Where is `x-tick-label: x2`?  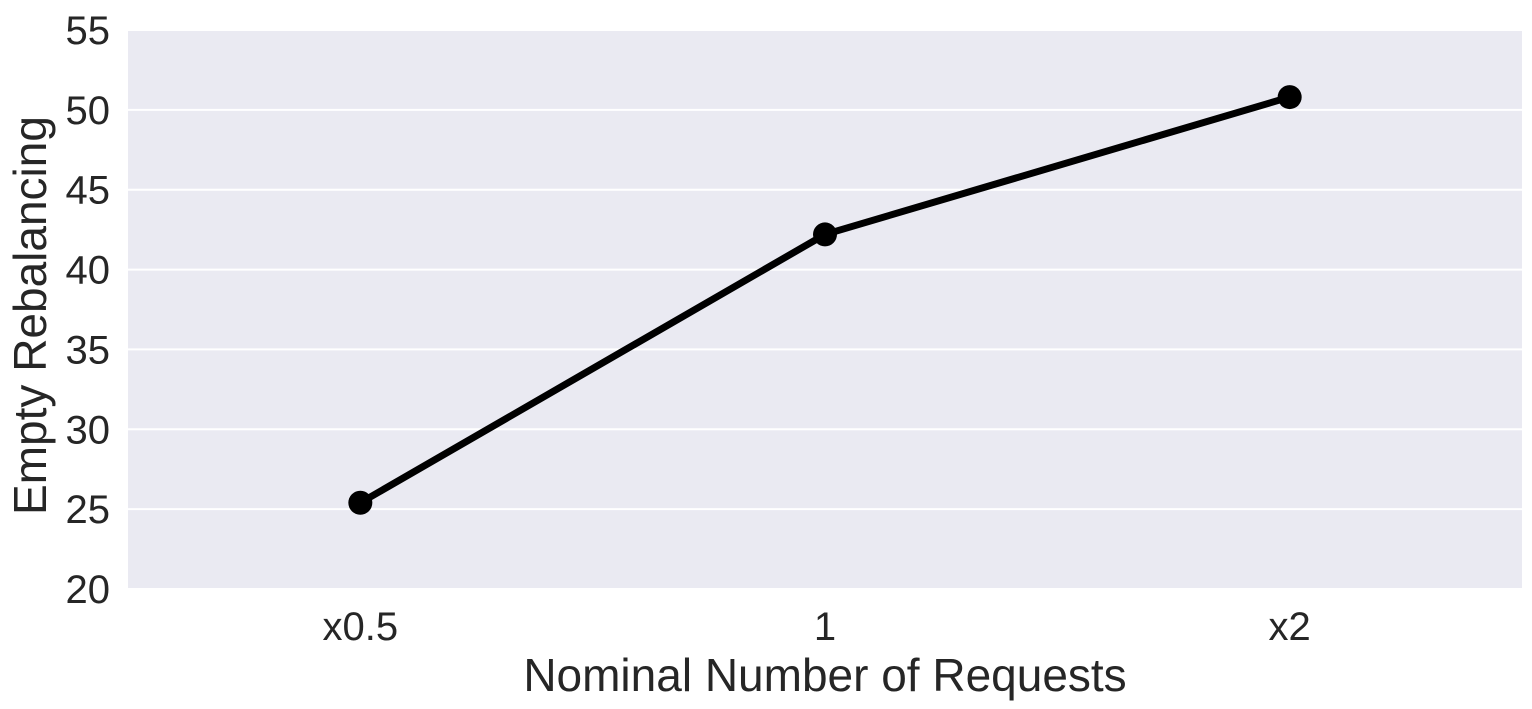
x-tick-label: x2 is located at coordinates (1290, 627).